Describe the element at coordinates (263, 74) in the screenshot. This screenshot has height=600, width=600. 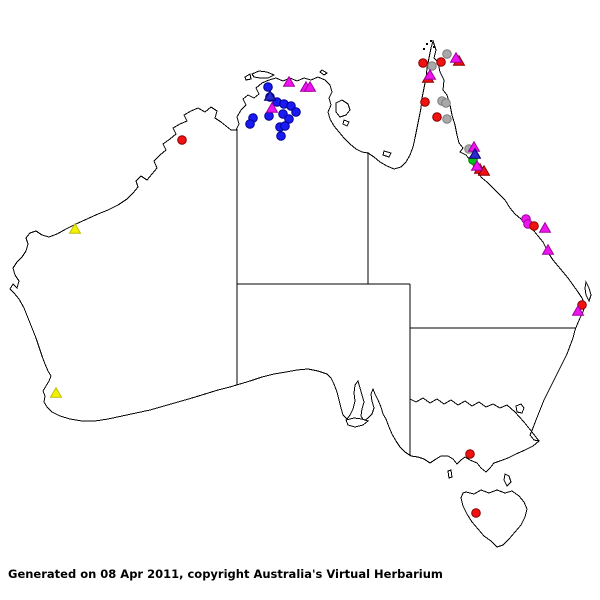
I see `melville-island` at that location.